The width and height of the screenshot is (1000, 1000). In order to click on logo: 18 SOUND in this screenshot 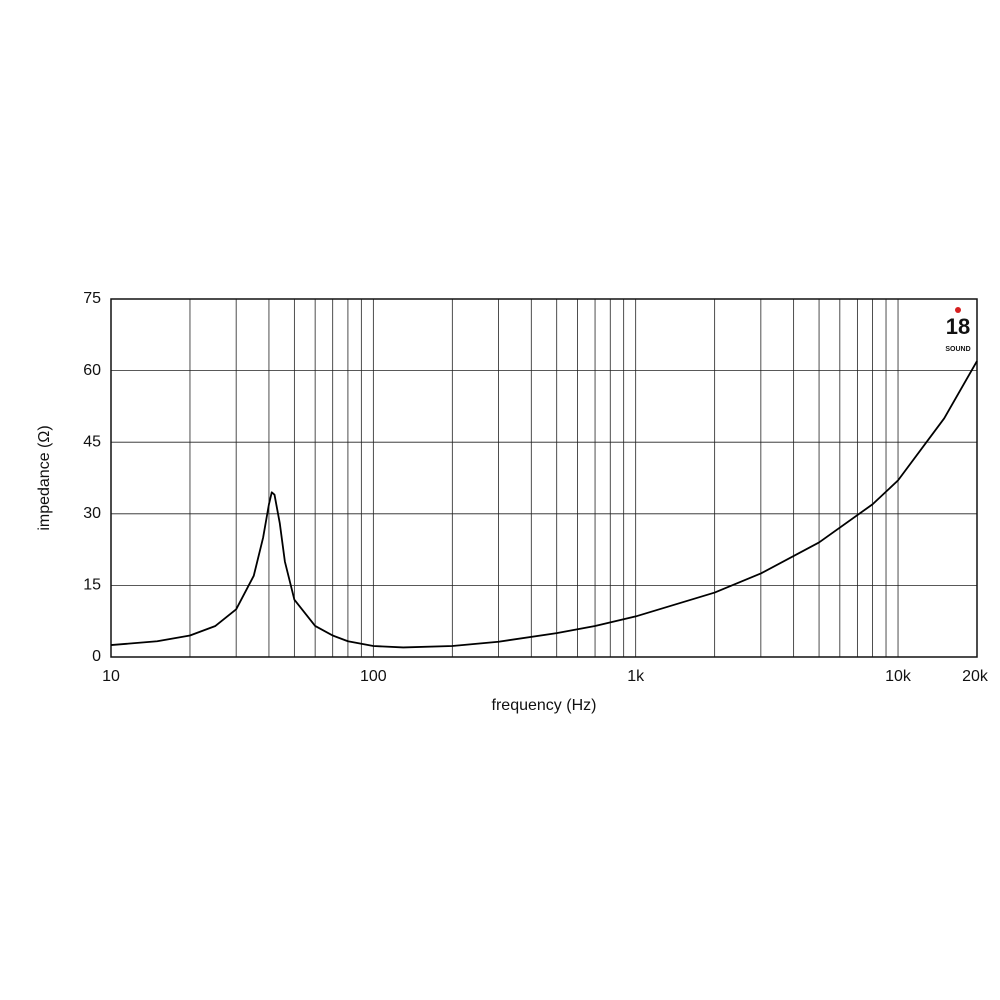, I will do `click(957, 333)`.